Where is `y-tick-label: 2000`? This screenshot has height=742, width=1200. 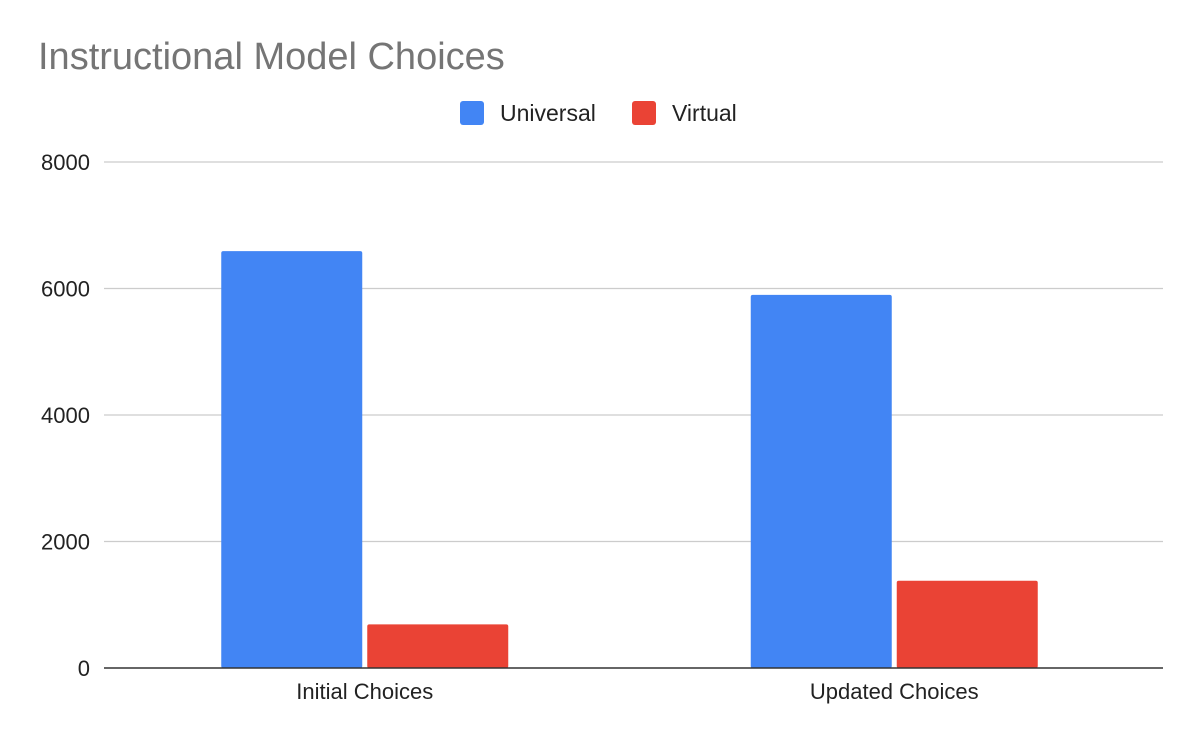 y-tick-label: 2000 is located at coordinates (65, 542).